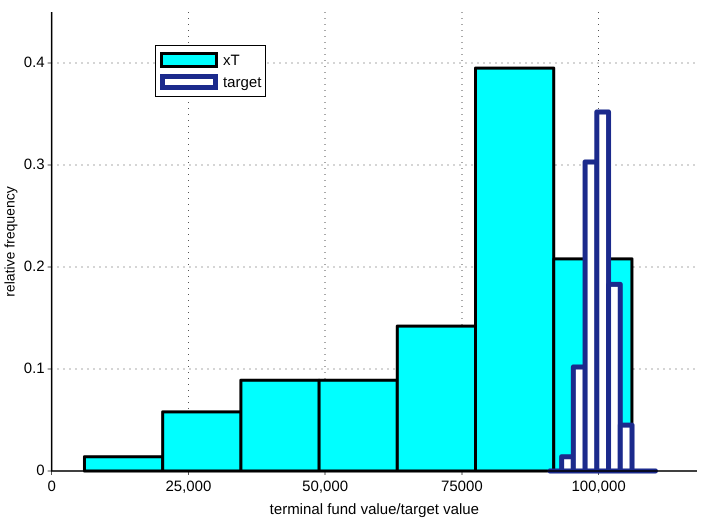 The image size is (707, 521). What do you see at coordinates (34, 369) in the screenshot?
I see `y-tick-label: 0.1` at bounding box center [34, 369].